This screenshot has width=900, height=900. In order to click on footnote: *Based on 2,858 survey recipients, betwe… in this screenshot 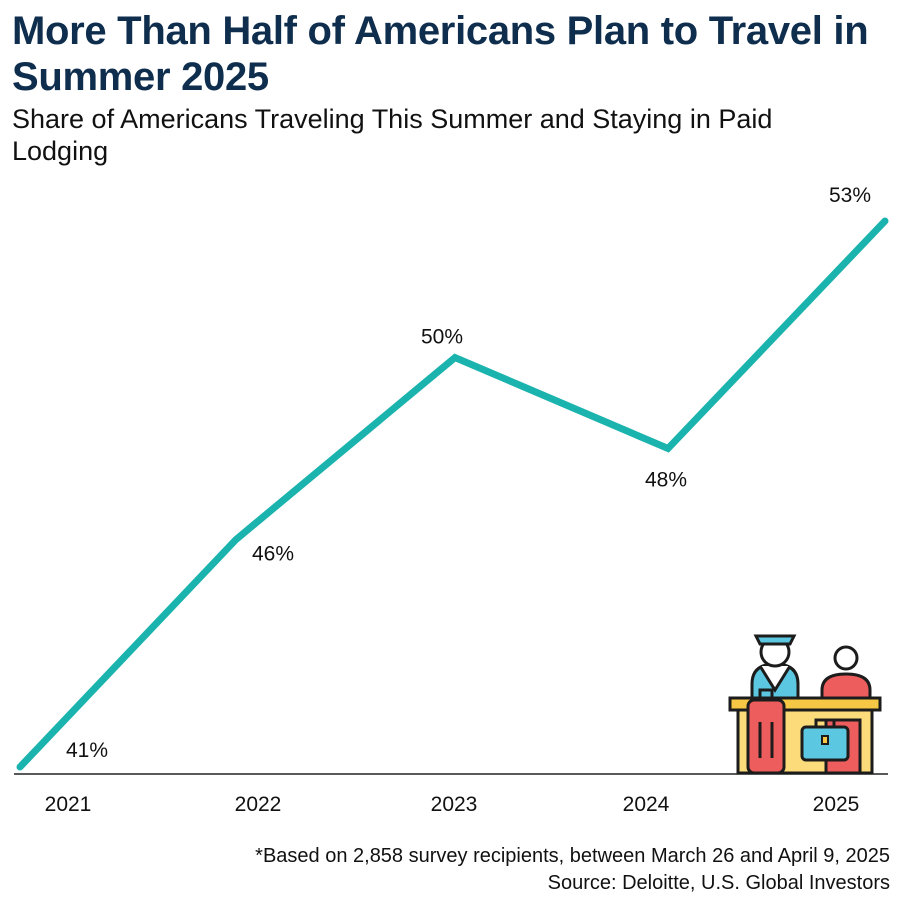, I will do `click(572, 870)`.